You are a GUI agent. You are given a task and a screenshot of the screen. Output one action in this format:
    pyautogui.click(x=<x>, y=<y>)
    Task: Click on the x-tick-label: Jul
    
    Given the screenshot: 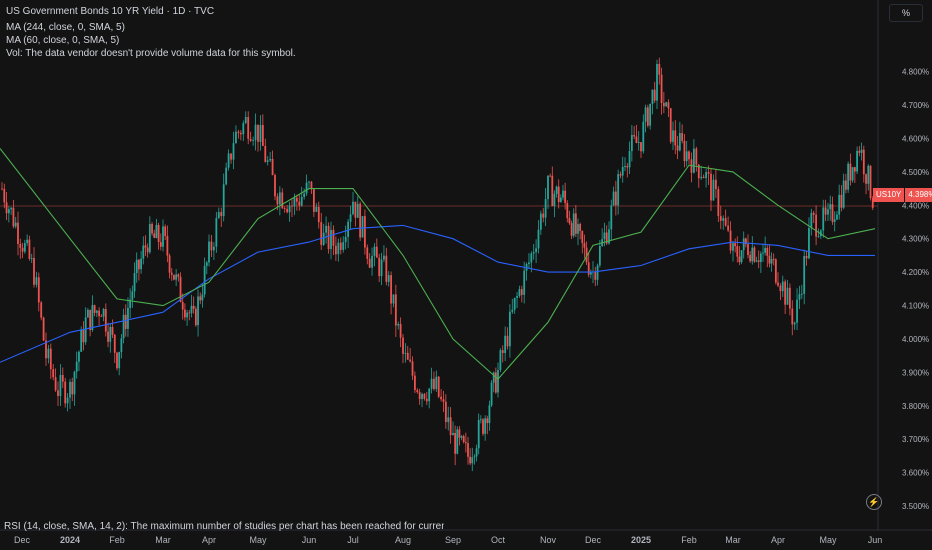 What is the action you would take?
    pyautogui.click(x=353, y=540)
    